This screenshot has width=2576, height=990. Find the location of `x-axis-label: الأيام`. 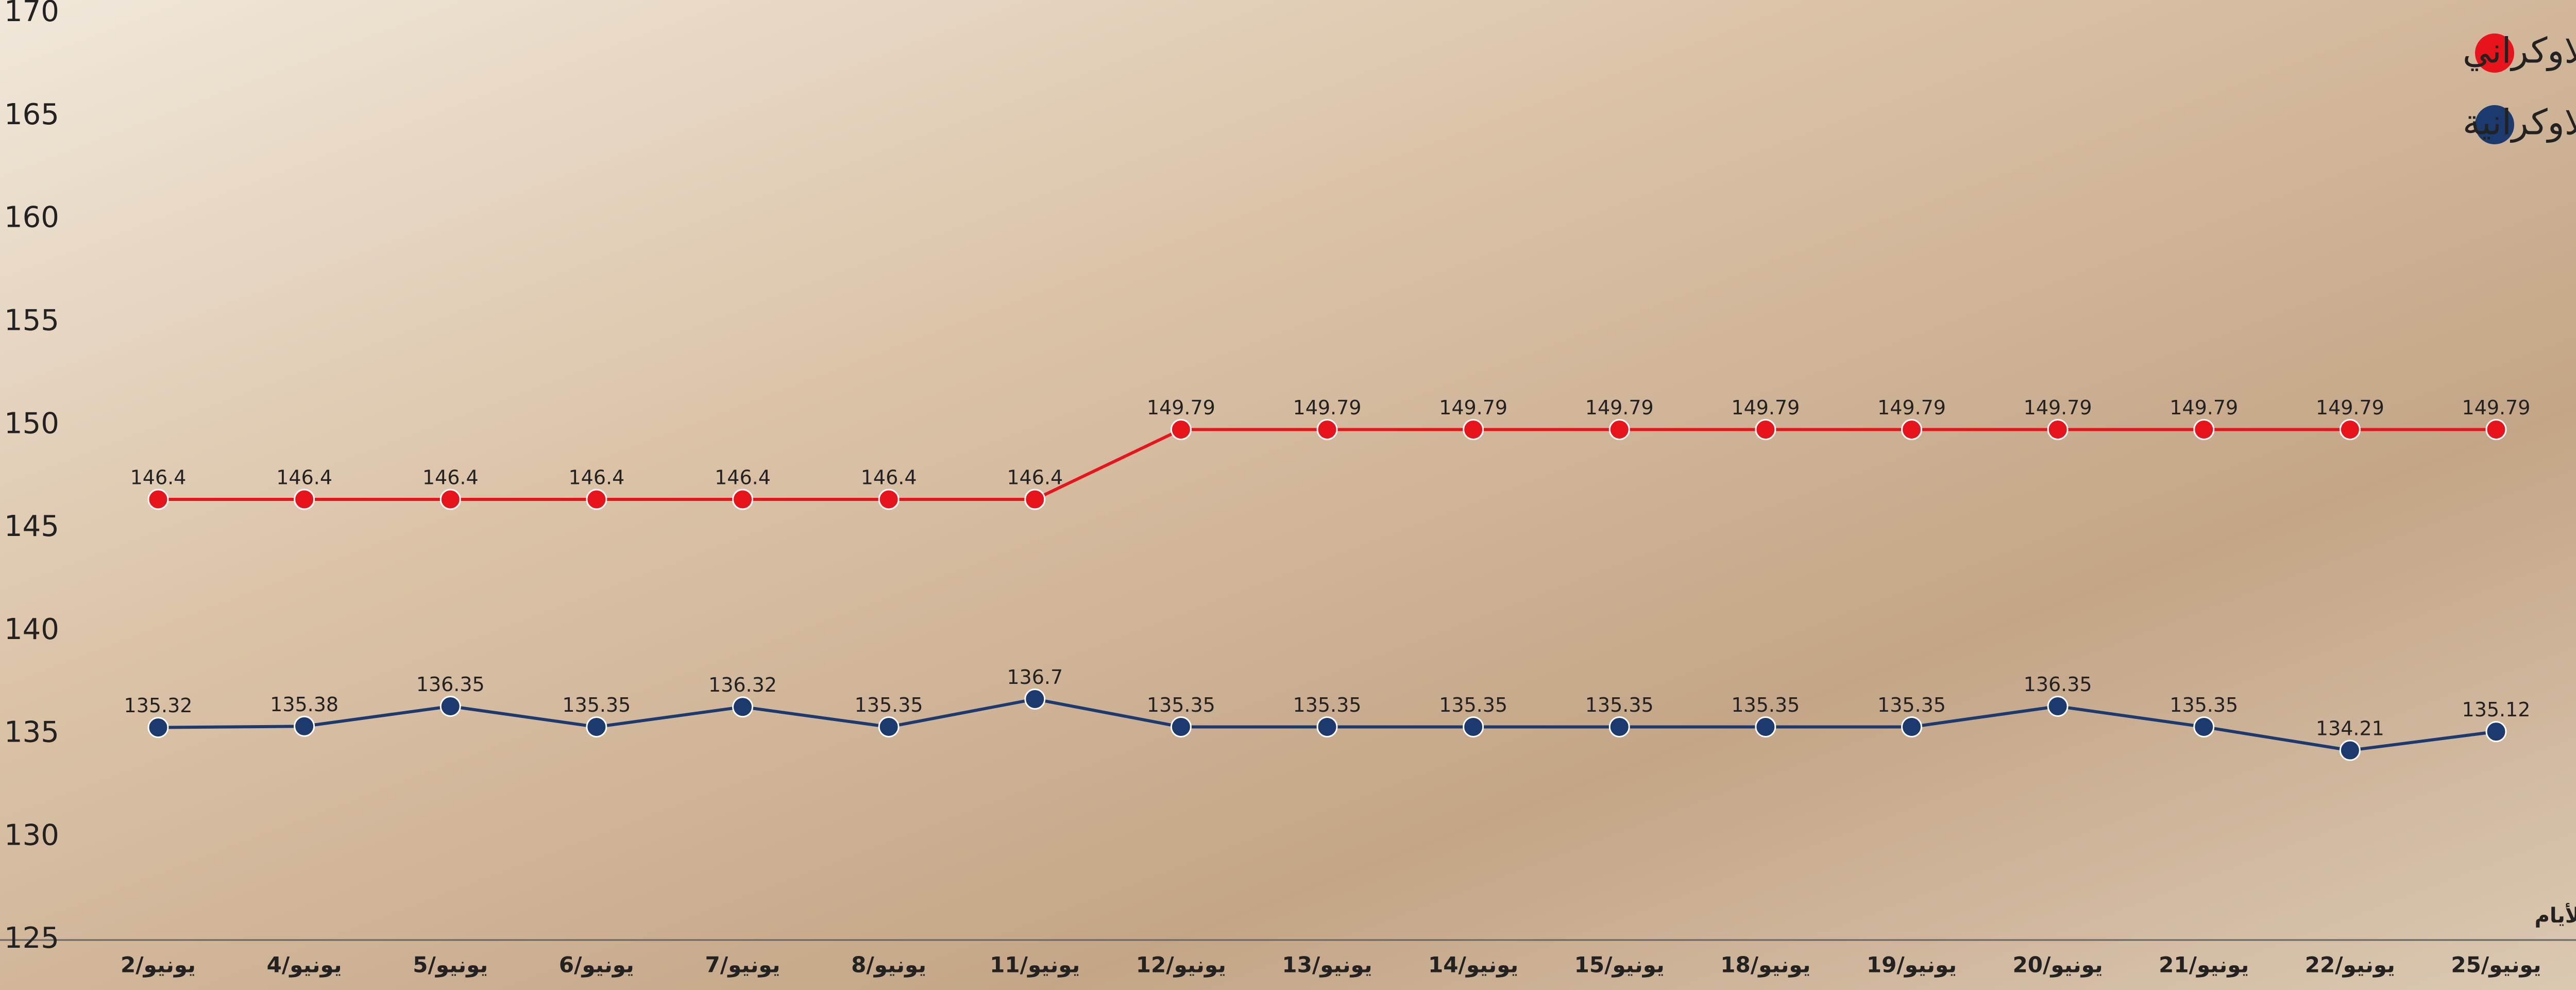

x-axis-label: الأيام is located at coordinates (2555, 915).